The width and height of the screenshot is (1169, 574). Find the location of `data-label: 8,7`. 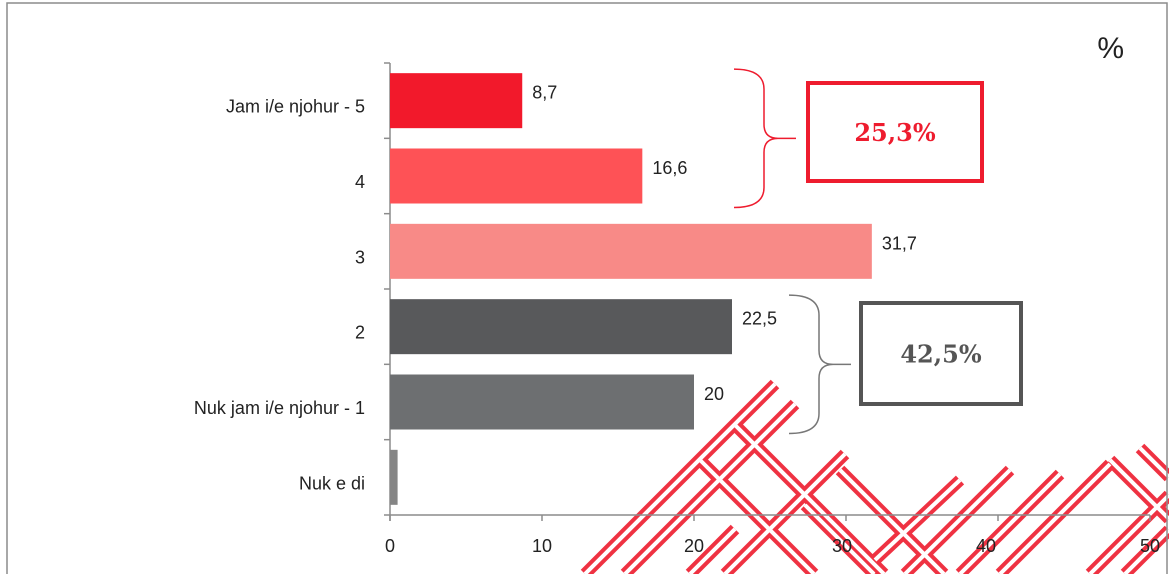

data-label: 8,7 is located at coordinates (544, 93).